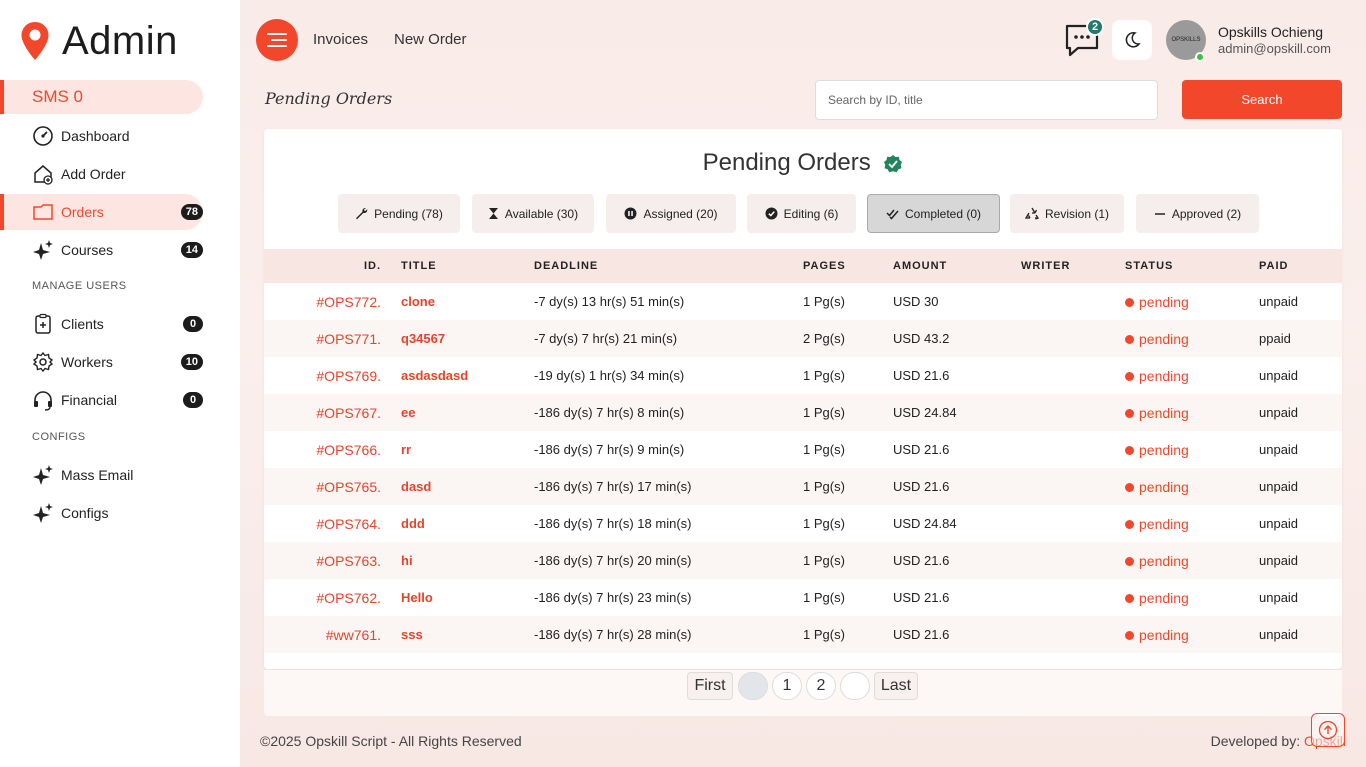  Describe the element at coordinates (43, 324) in the screenshot. I see `clipboard-plus-icon` at that location.